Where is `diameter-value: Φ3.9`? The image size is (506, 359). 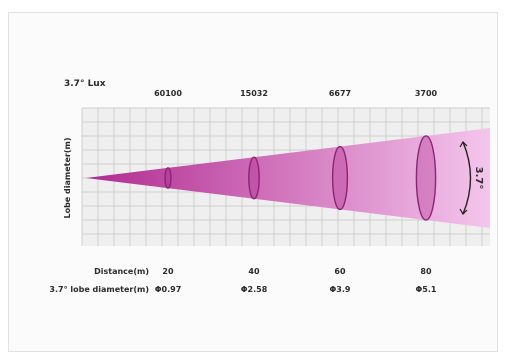
diameter-value: Φ3.9 is located at coordinates (340, 289).